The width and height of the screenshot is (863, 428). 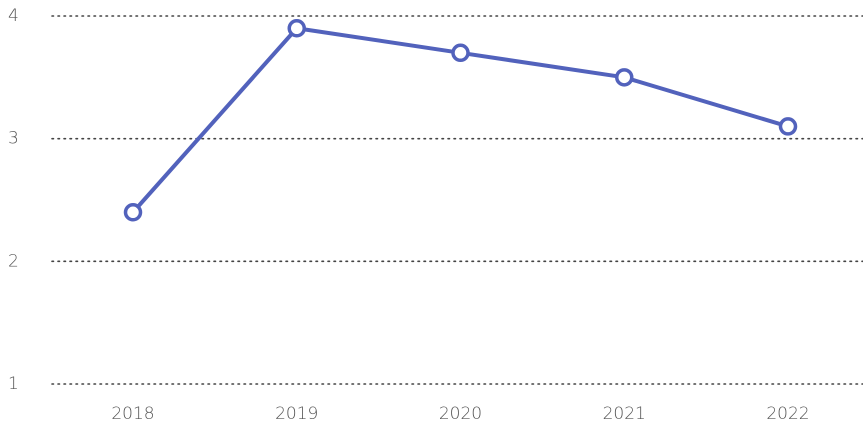 What do you see at coordinates (296, 414) in the screenshot?
I see `x-tick-label: 2019` at bounding box center [296, 414].